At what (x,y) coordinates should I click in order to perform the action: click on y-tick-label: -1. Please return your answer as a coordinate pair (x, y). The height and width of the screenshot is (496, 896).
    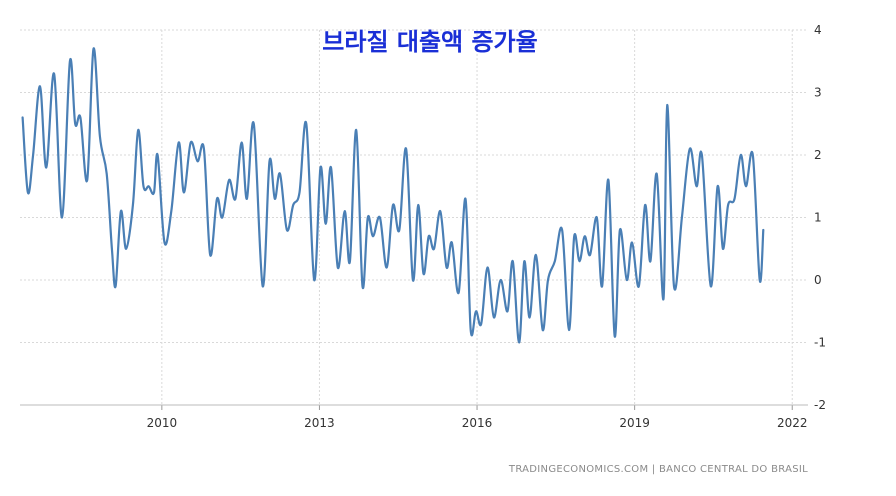
    Looking at the image, I should click on (820, 343).